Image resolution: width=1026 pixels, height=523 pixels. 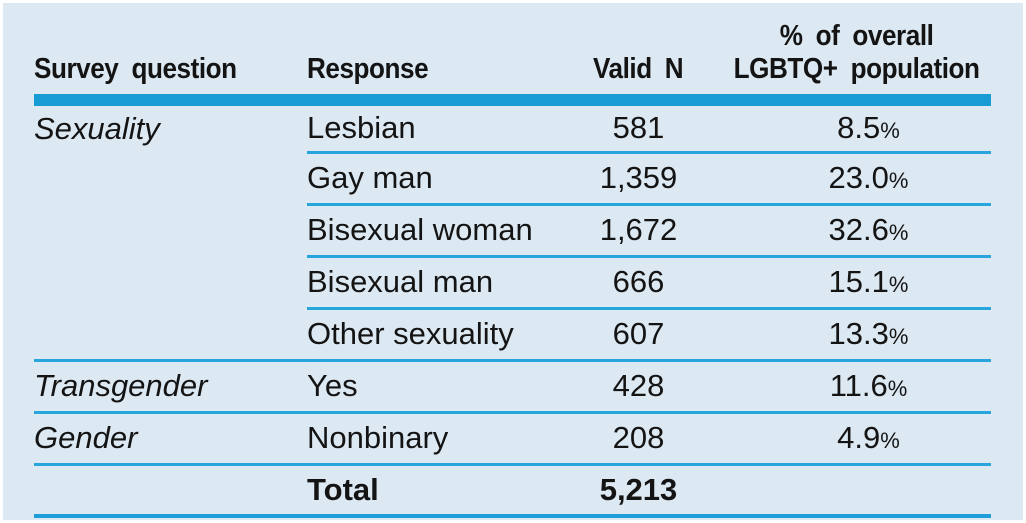 I want to click on cell-survey-question: Transgender, so click(x=170, y=387).